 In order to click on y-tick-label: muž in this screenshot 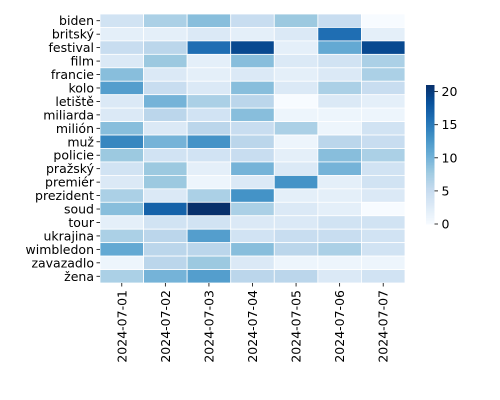, I will do `click(80, 141)`.